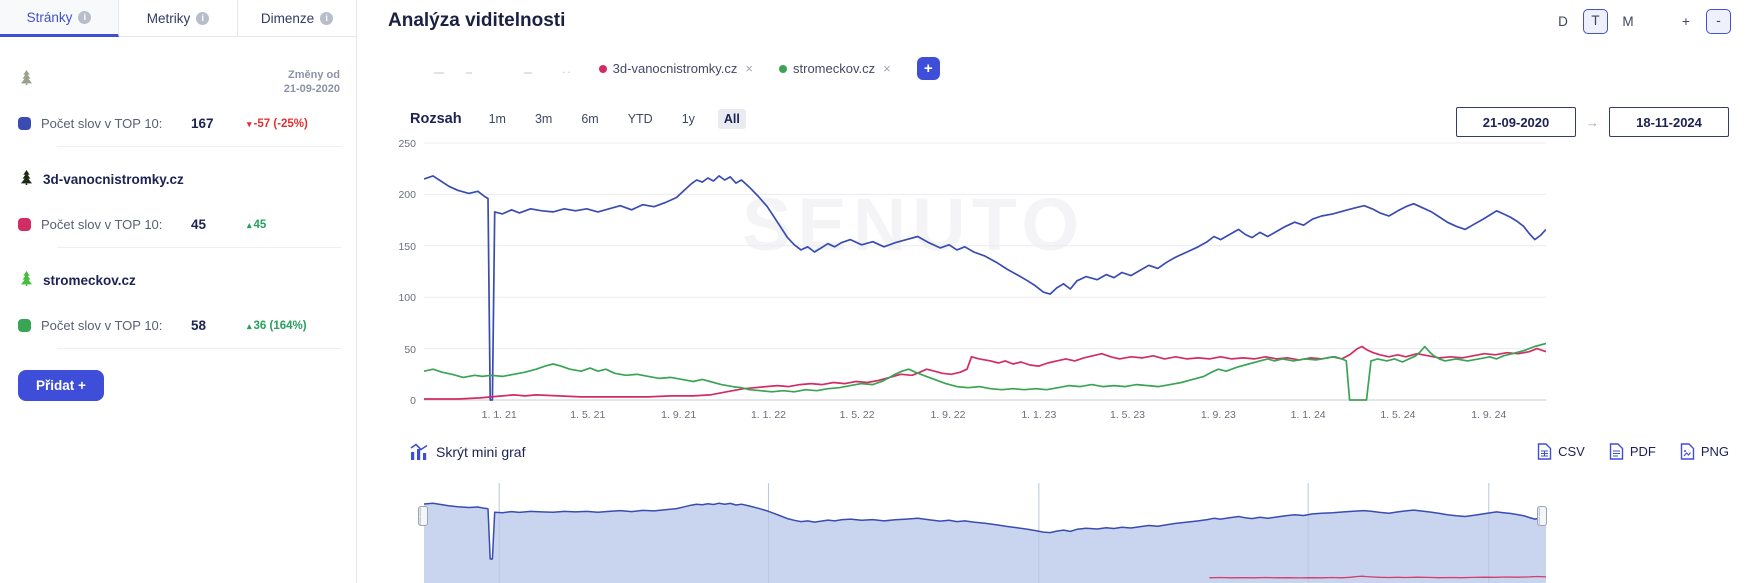 This screenshot has width=1751, height=583. What do you see at coordinates (1718, 21) in the screenshot?
I see `zoom-out-button: -` at bounding box center [1718, 21].